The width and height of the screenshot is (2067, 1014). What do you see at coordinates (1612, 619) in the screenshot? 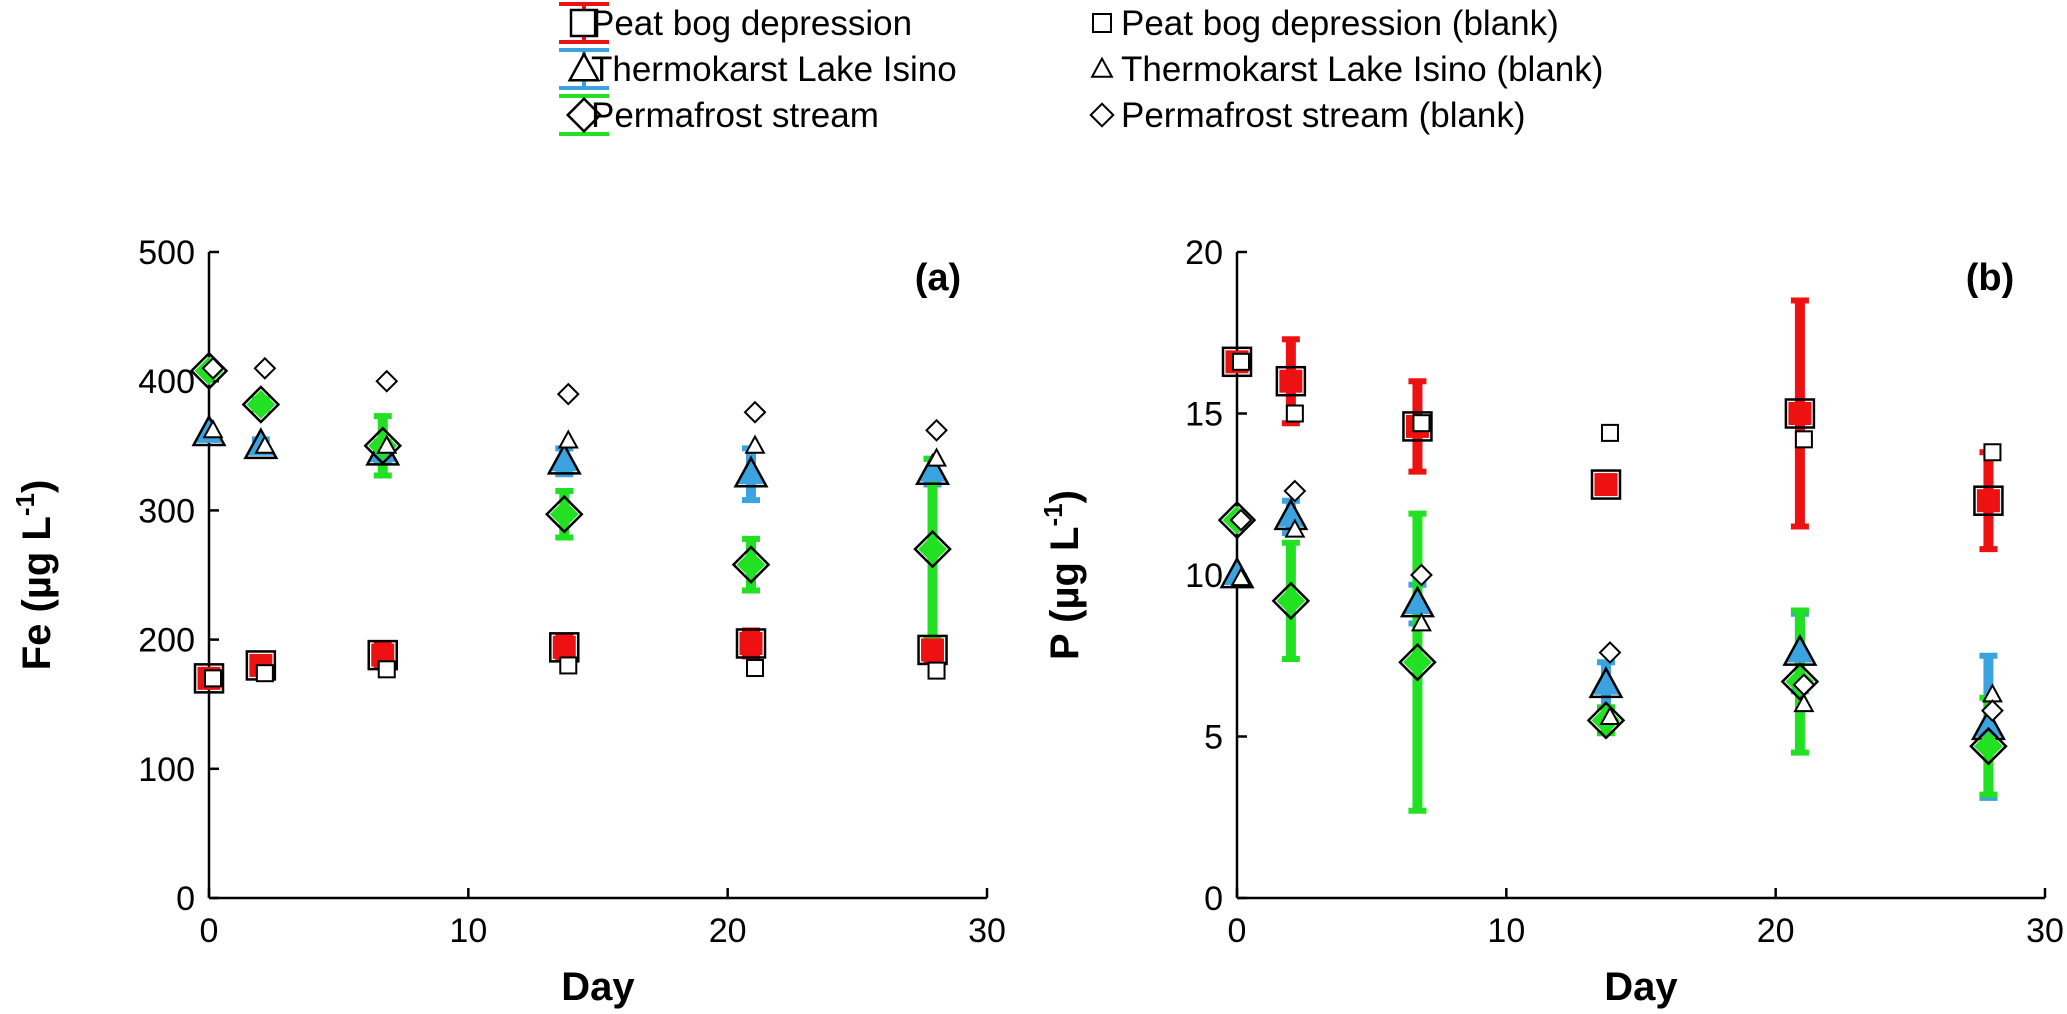
I see `markers-thermokarst-lake-isino` at bounding box center [1612, 619].